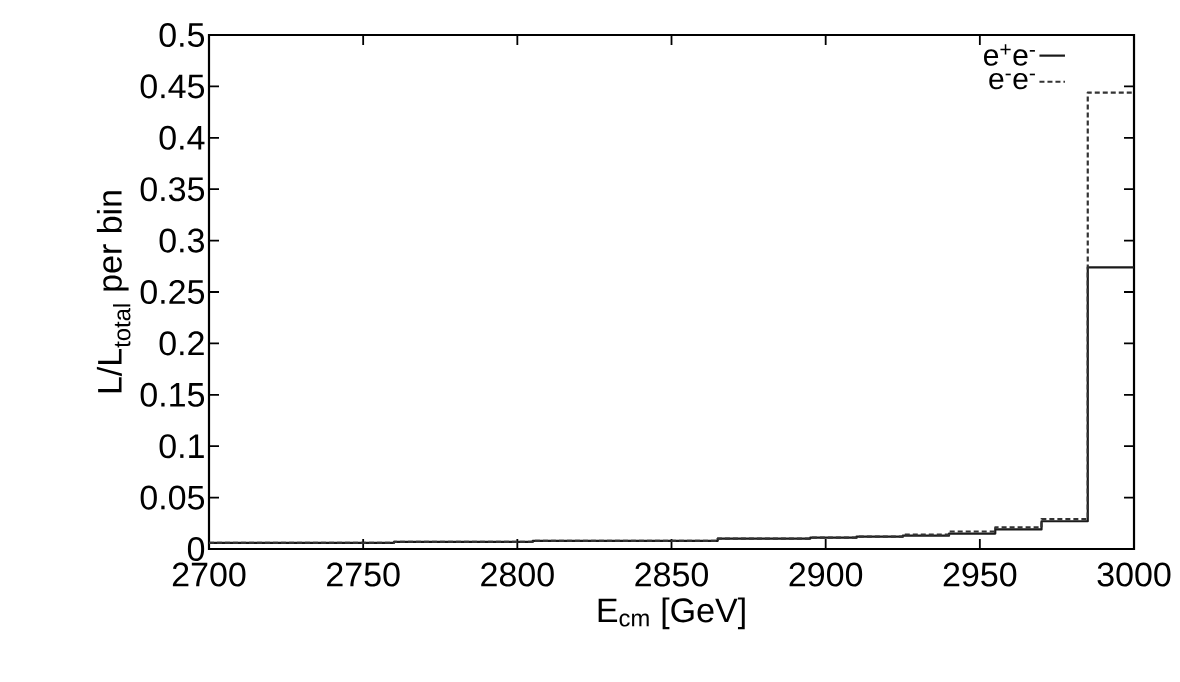 Image resolution: width=1180 pixels, height=682 pixels. Describe the element at coordinates (363, 574) in the screenshot. I see `x-tick-label: 2750` at that location.